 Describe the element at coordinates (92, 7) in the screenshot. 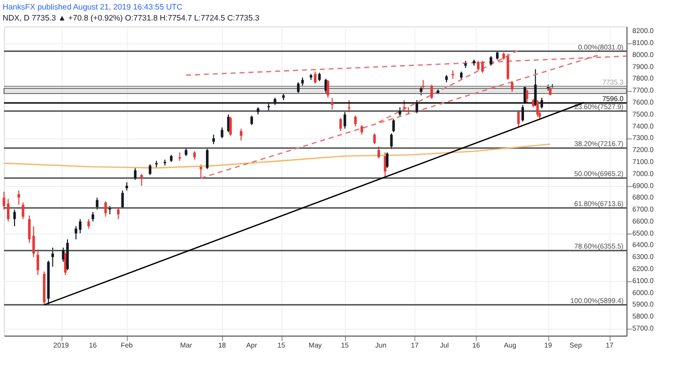

I see `chart-title: HanksFX published August 21, 2019 16:43:55 UTC` at that location.